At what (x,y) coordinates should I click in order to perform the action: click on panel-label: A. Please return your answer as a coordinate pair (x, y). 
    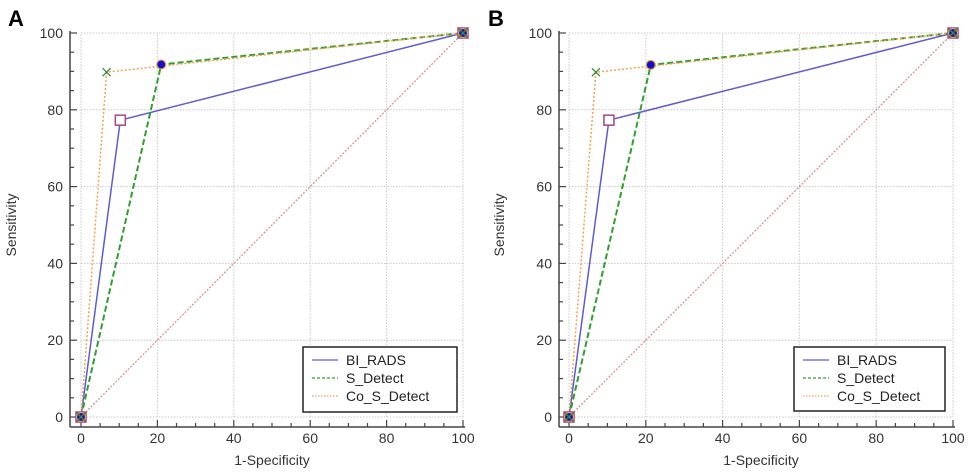
    Looking at the image, I should click on (16, 18).